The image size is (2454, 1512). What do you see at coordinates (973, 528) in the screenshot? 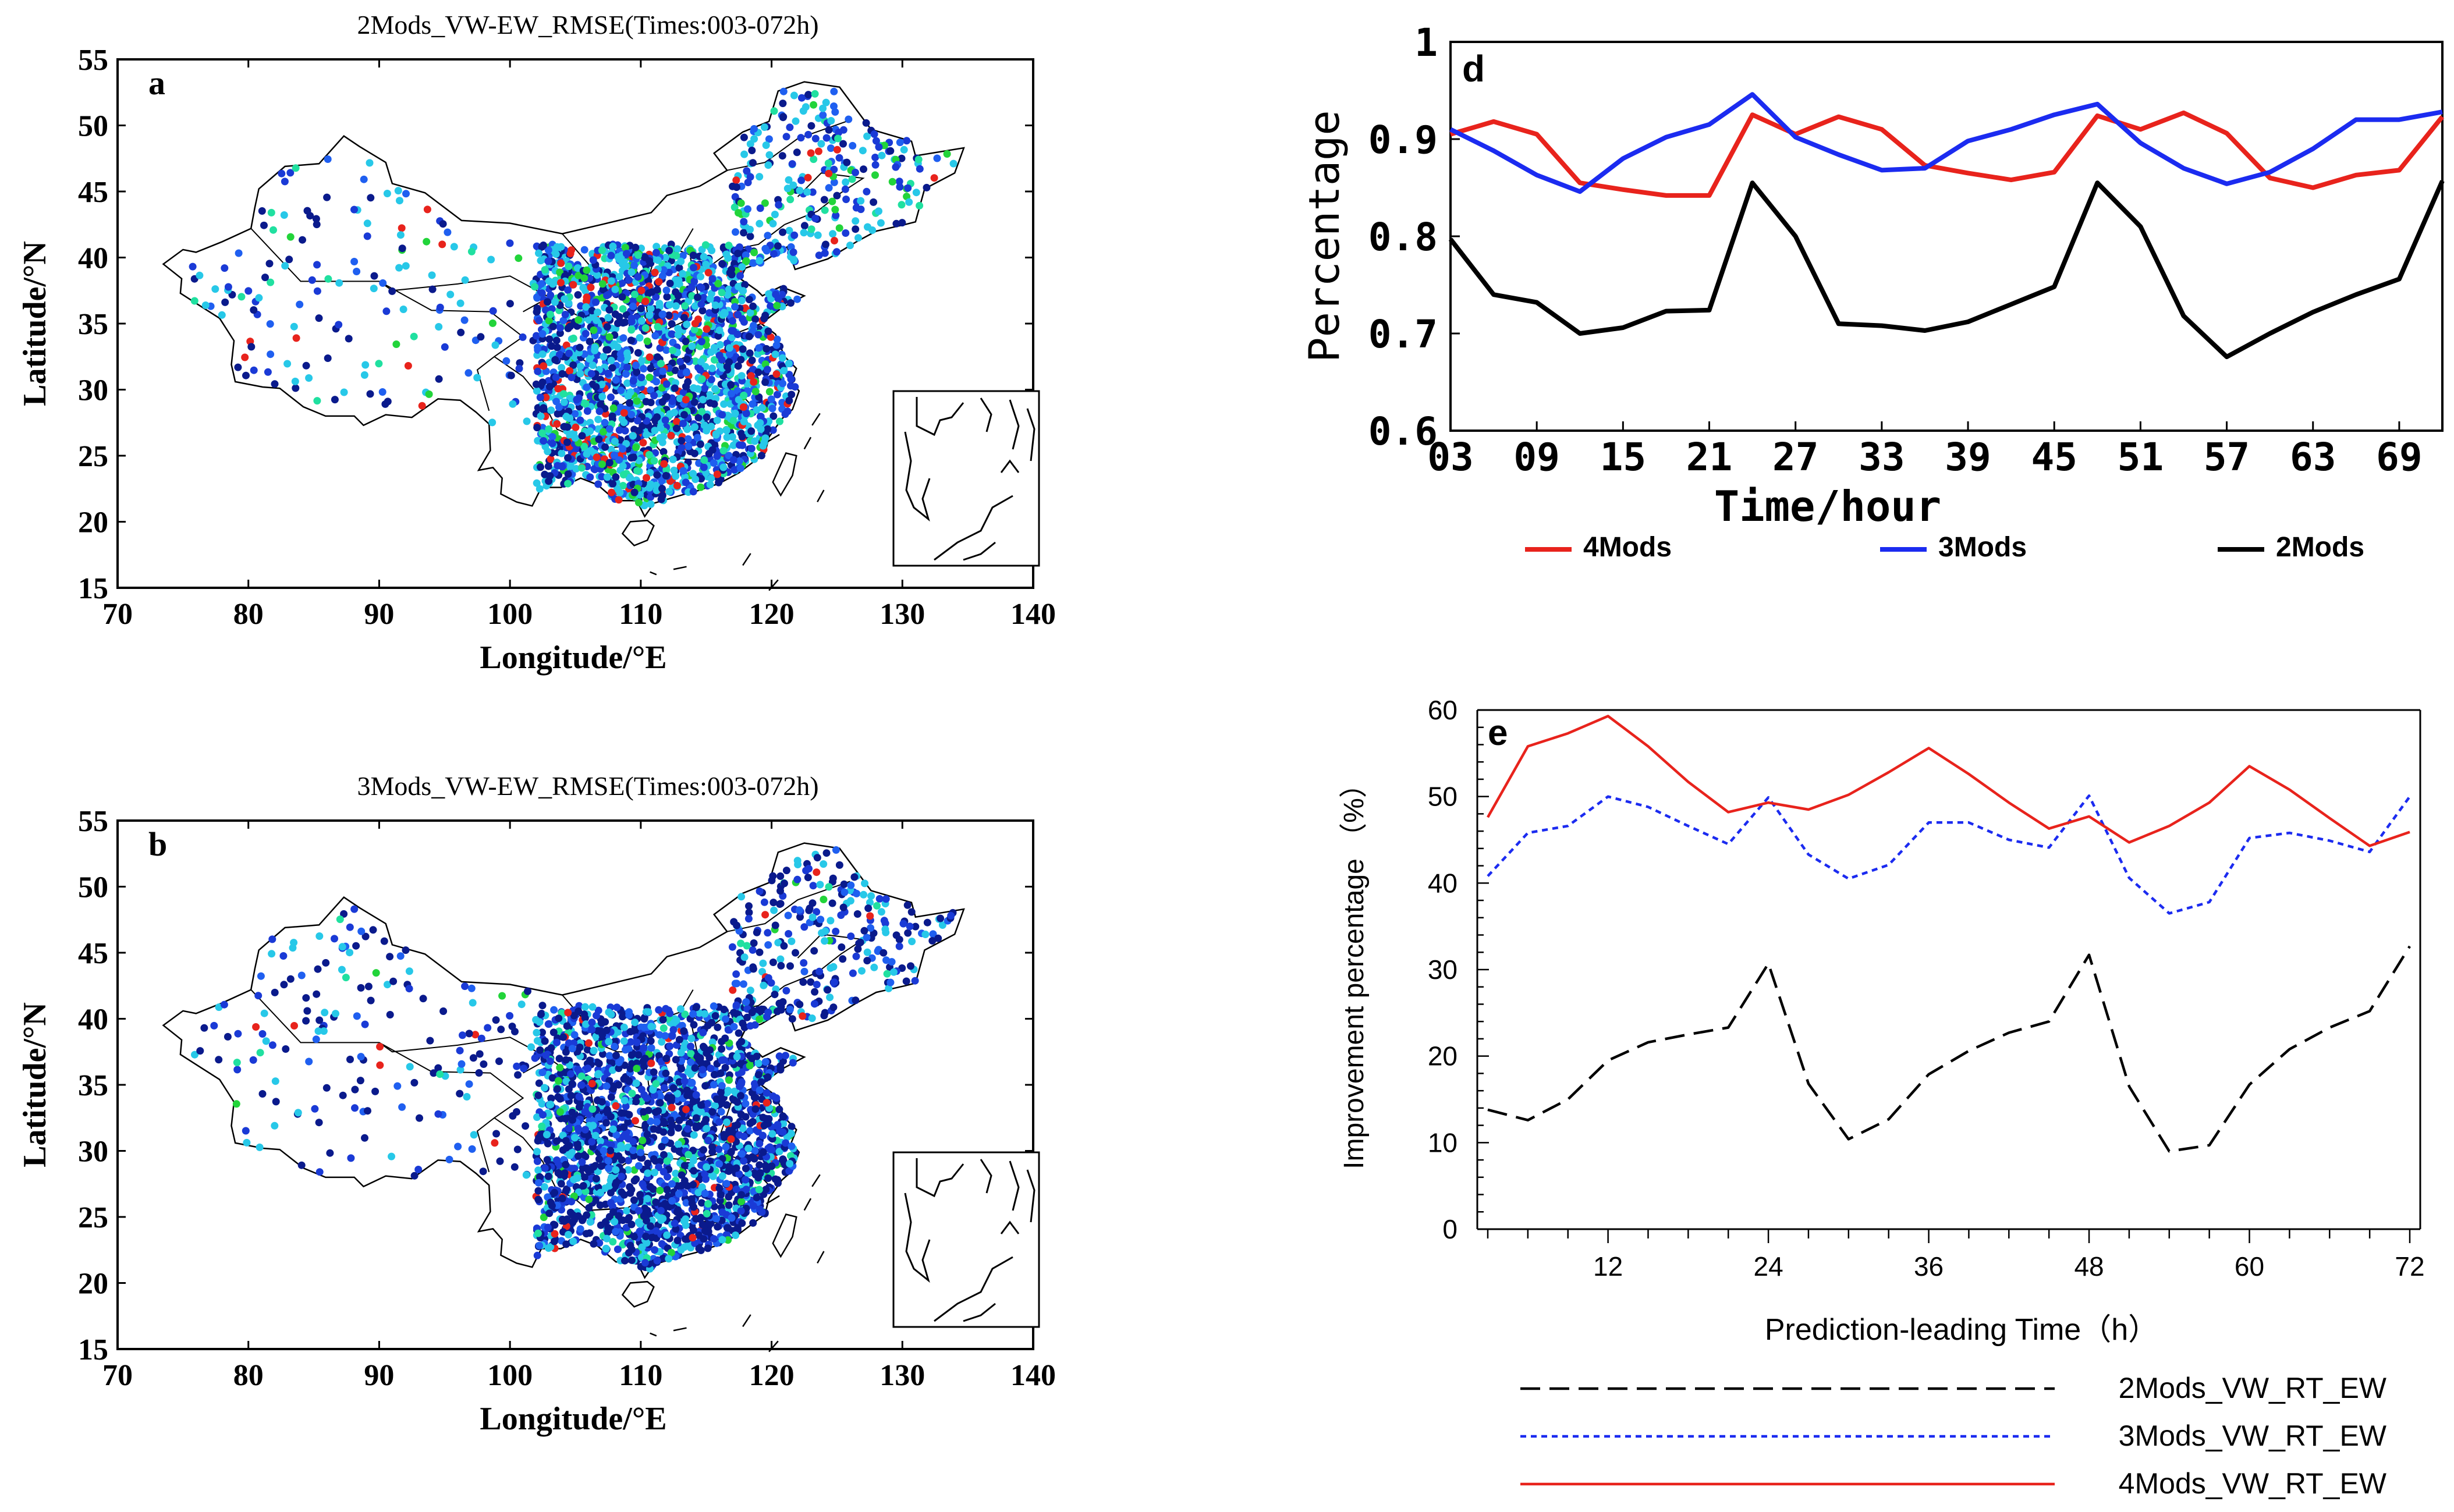
I see `inset-coastline` at bounding box center [973, 528].